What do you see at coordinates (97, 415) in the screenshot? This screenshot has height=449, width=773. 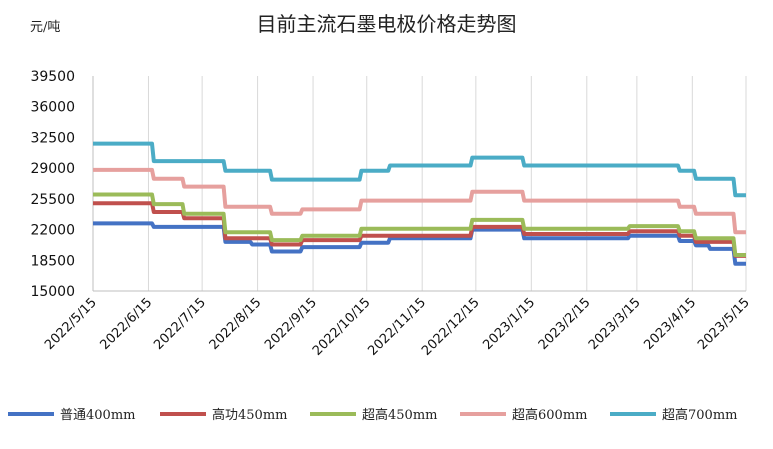 I see `legend-label-0: 普通400mm` at bounding box center [97, 415].